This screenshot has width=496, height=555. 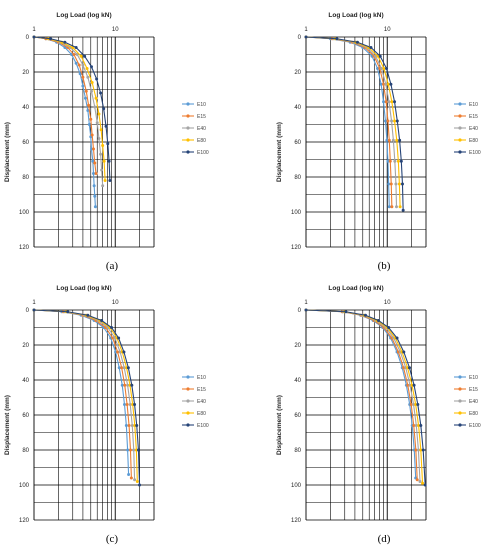 What do you see at coordinates (297, 108) in the screenshot?
I see `y-tick-label: 40` at bounding box center [297, 108].